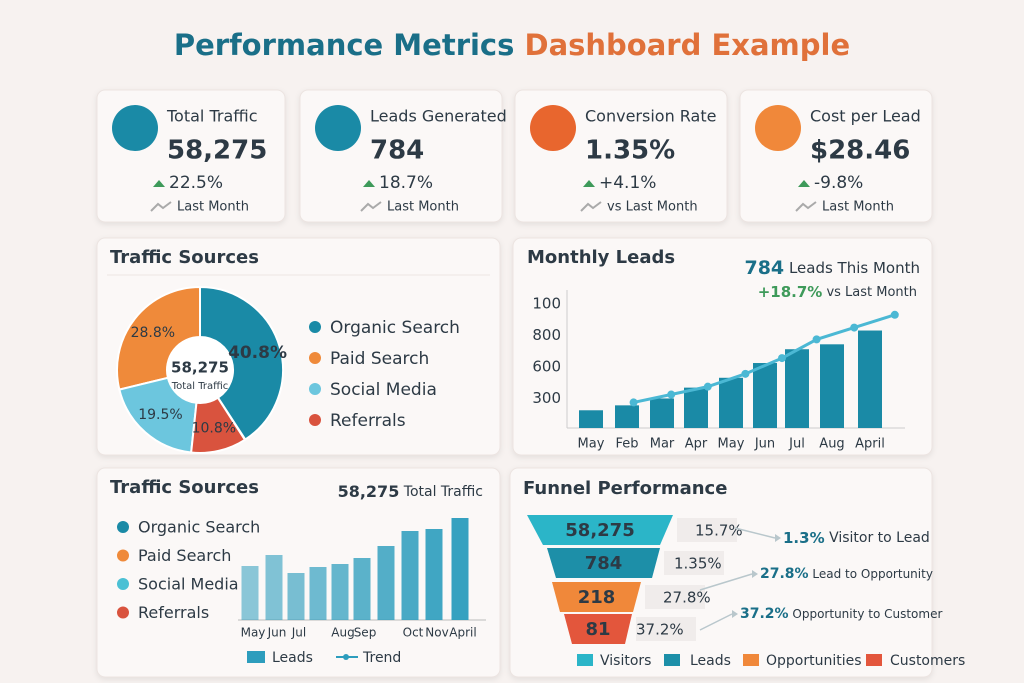 This screenshot has width=1024, height=683. Describe the element at coordinates (865, 116) in the screenshot. I see `card-label: Cost per Lead` at that location.